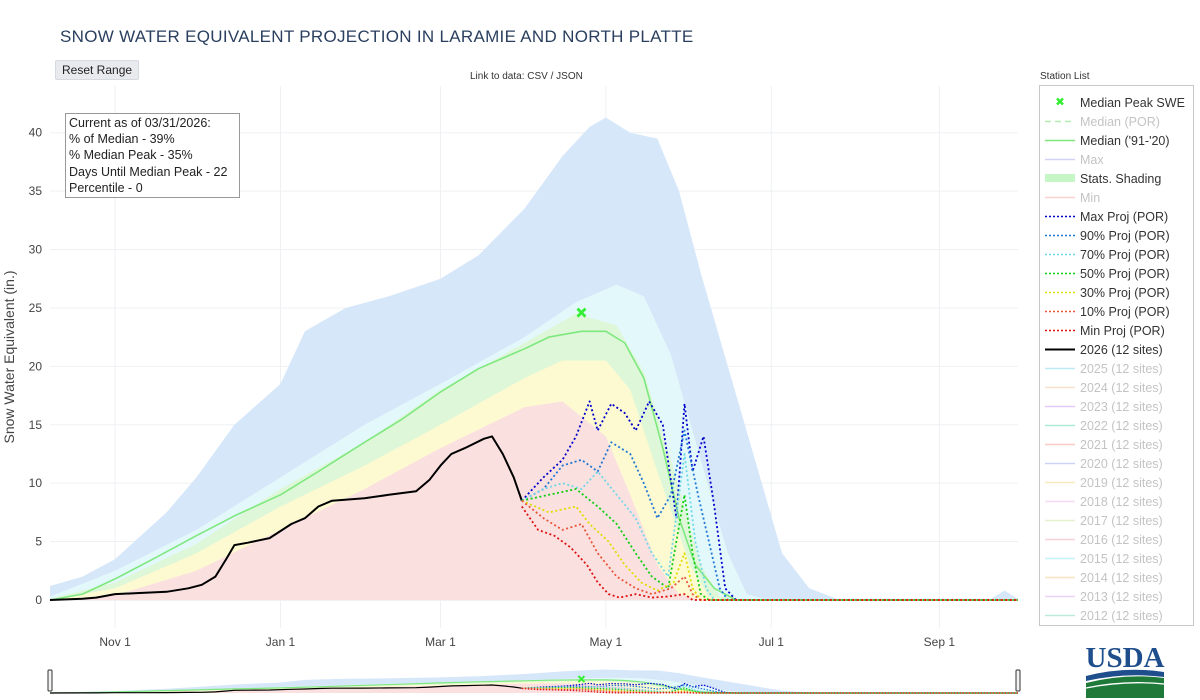 Image resolution: width=1200 pixels, height=700 pixels. Describe the element at coordinates (286, 518) in the screenshot. I see `series-2026-12-sites` at that location.